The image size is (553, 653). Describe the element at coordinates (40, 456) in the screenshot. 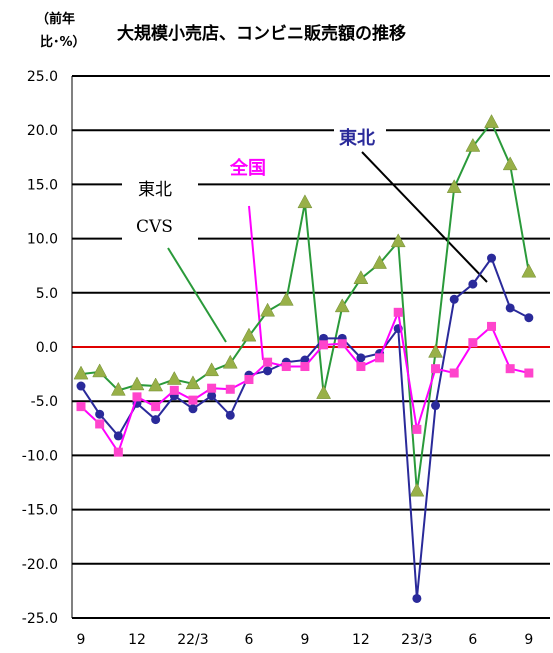

I see `y-tick-label: -10.0` at that location.